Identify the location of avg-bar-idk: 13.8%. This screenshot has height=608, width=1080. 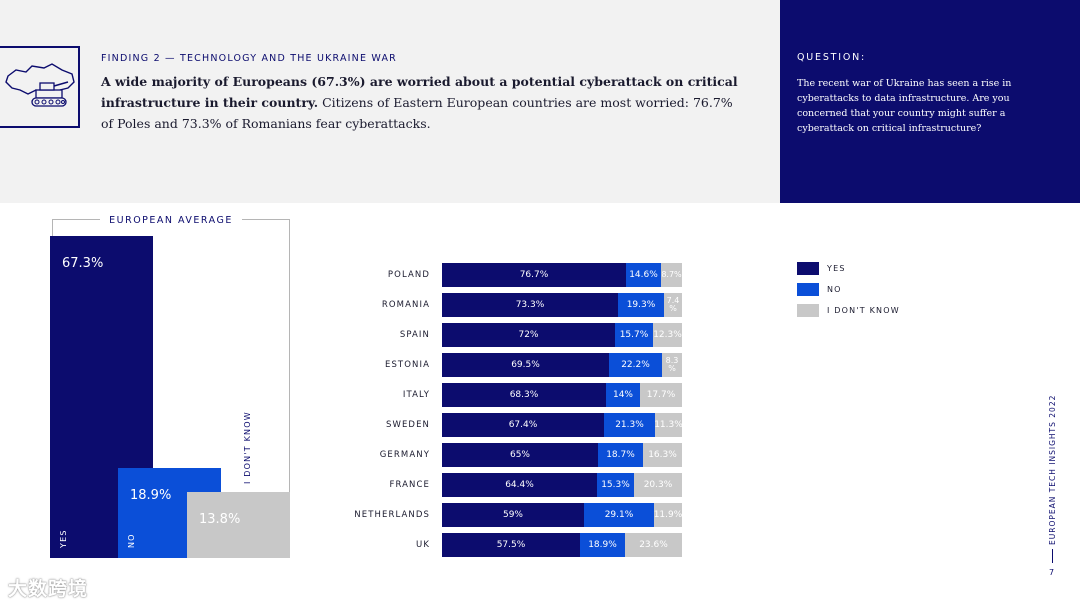
(238, 525).